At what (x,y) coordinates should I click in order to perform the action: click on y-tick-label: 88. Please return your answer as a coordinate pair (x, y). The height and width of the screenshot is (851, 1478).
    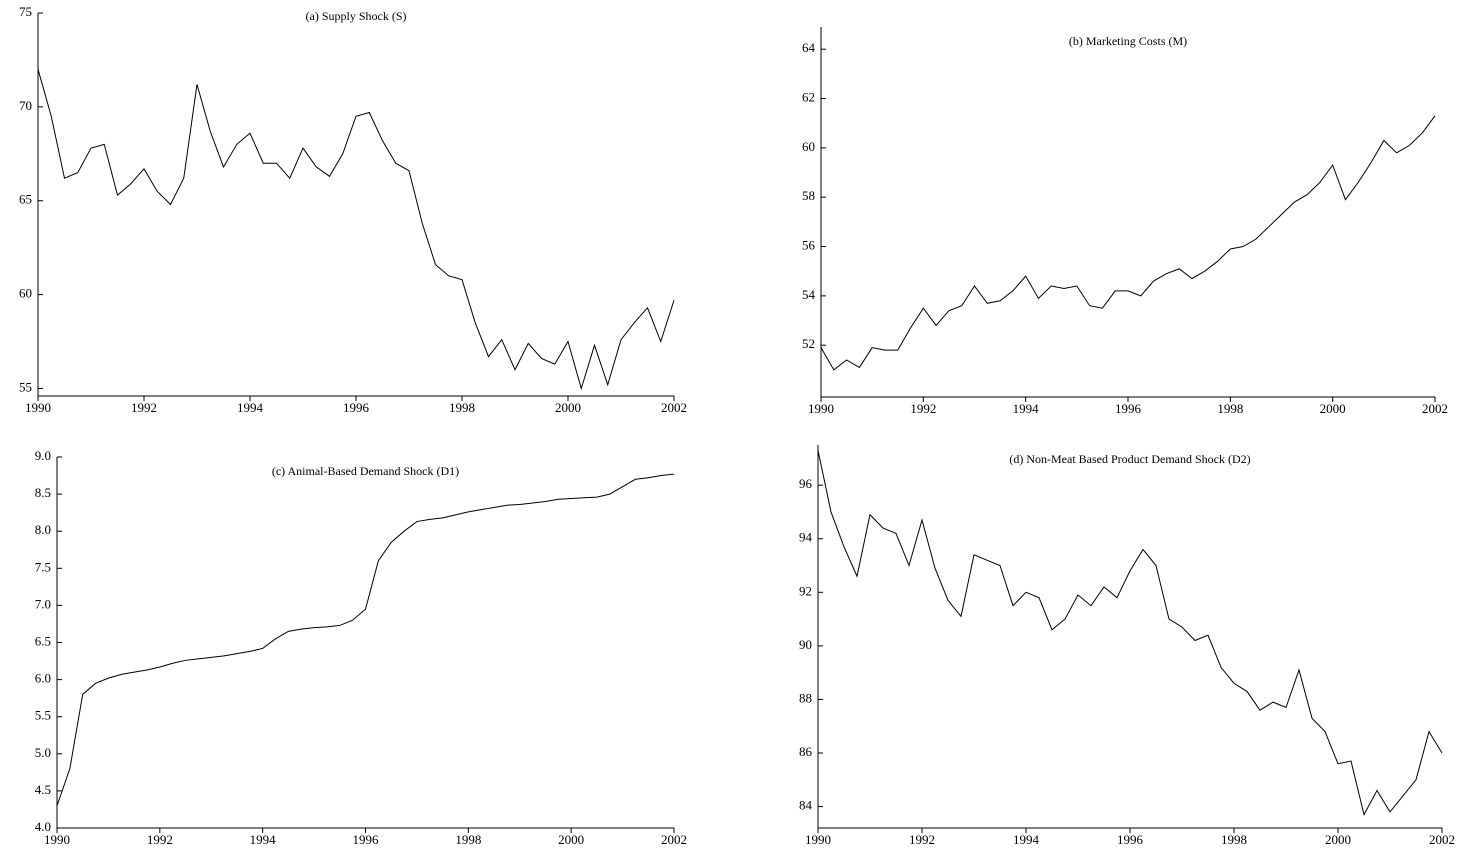
    Looking at the image, I should click on (805, 697).